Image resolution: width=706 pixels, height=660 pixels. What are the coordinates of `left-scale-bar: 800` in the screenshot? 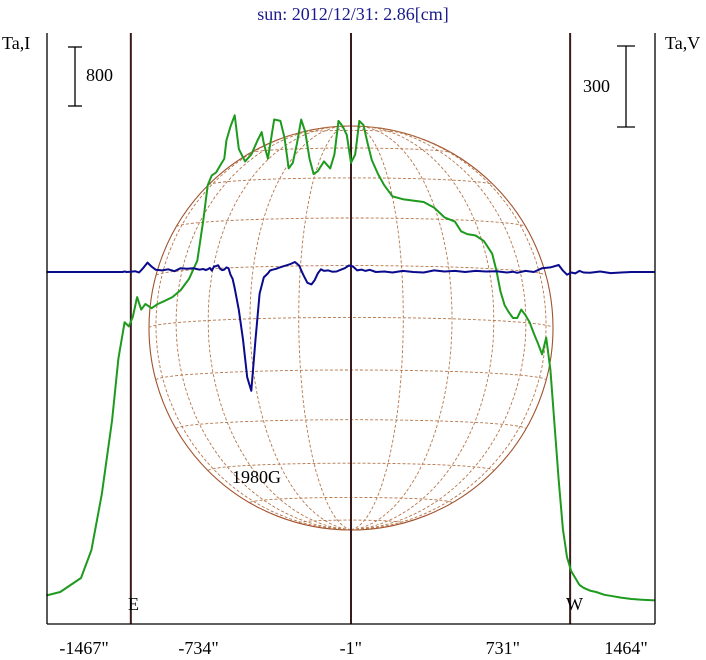 It's located at (90, 76).